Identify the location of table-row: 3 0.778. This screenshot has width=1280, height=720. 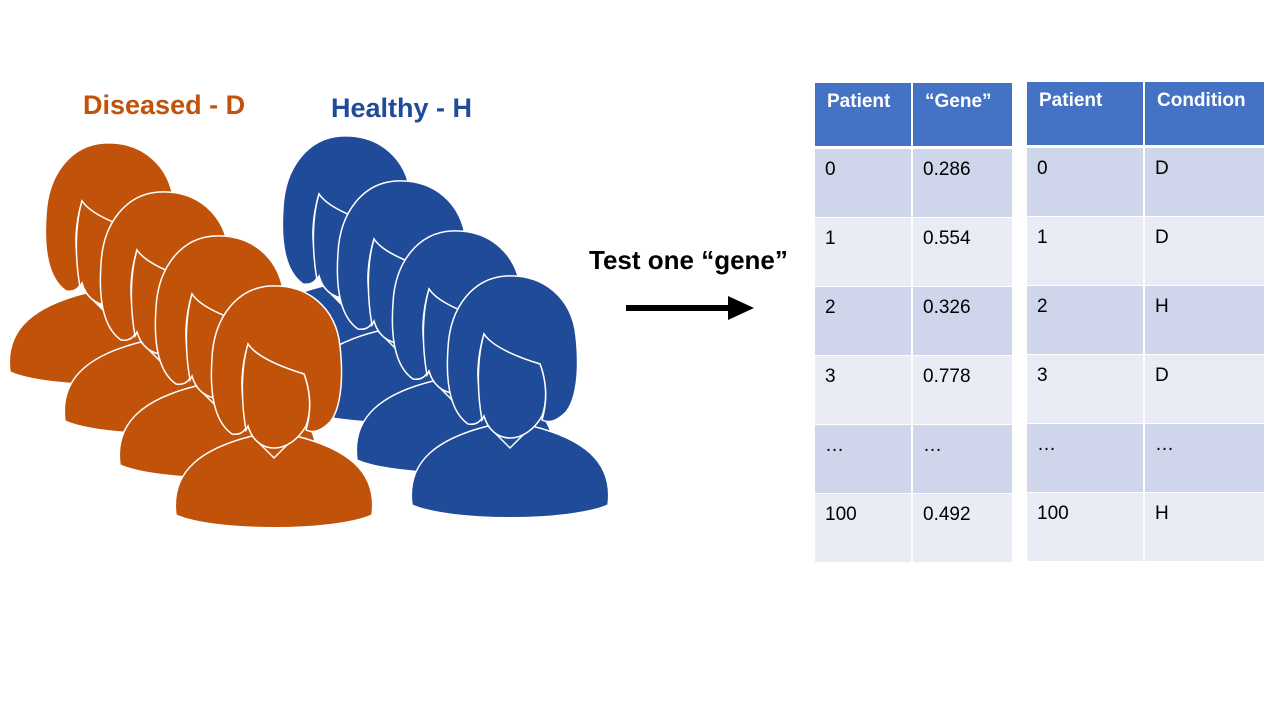
(913, 390).